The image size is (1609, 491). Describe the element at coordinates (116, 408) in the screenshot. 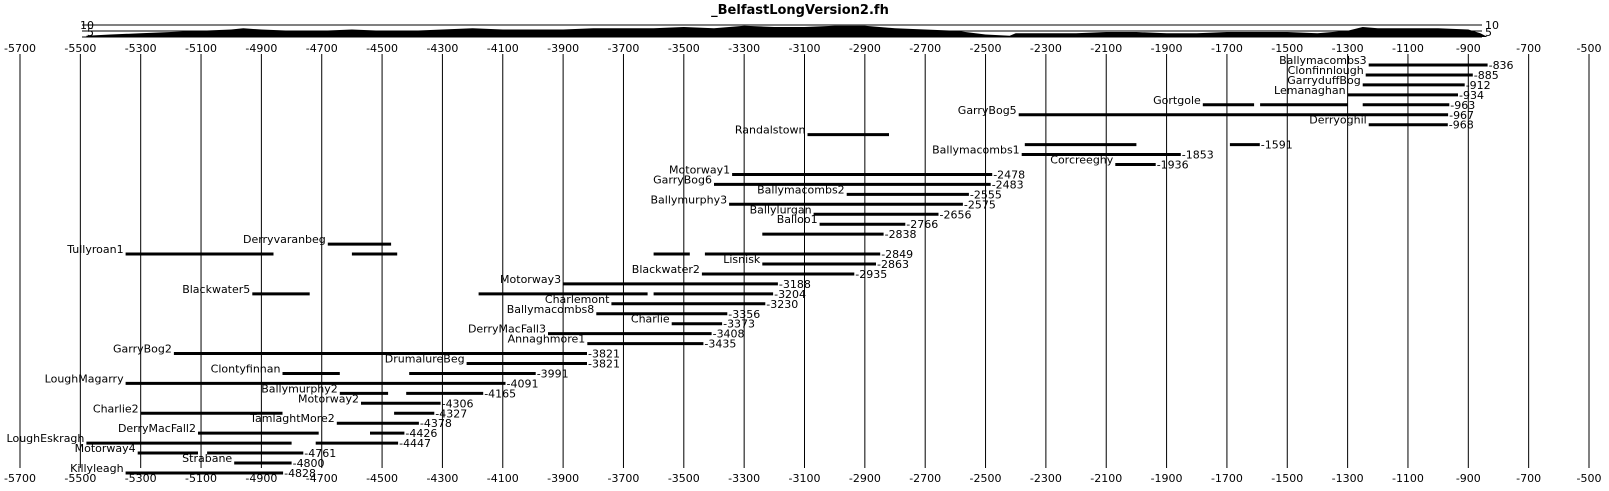

I see `row-name-label: Charlie2` at that location.